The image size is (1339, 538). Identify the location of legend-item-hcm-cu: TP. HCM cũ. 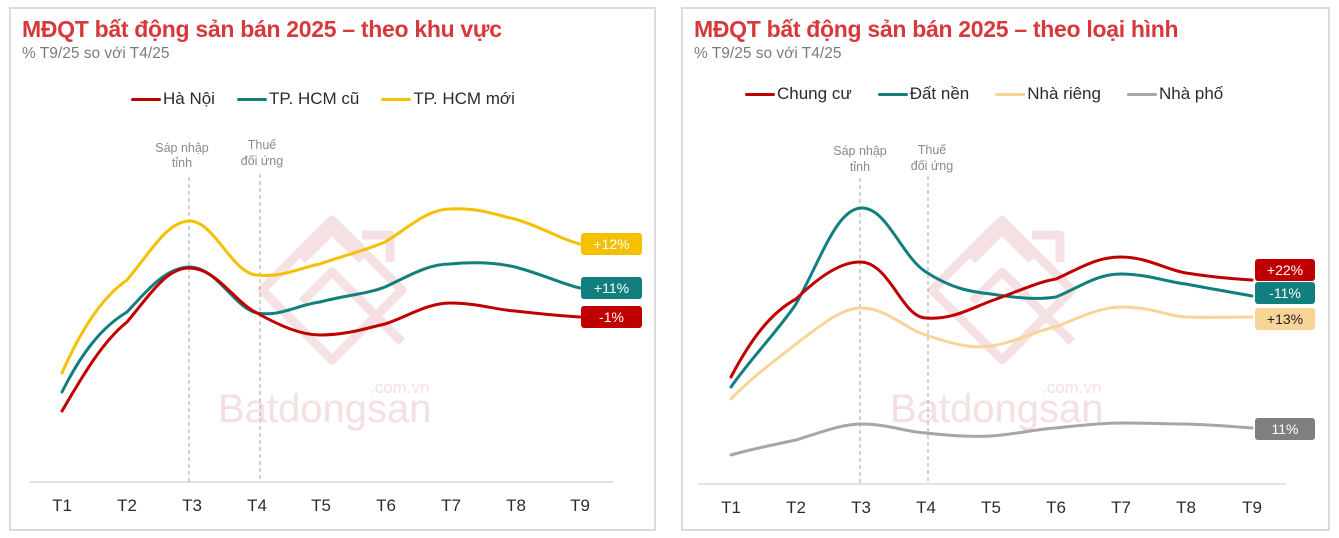
(298, 99).